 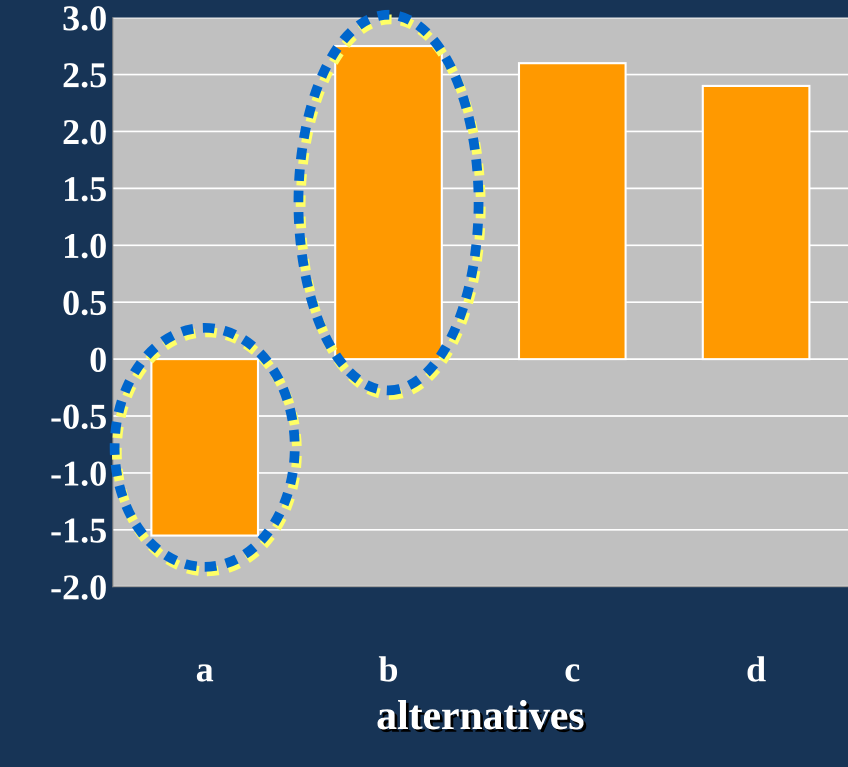 What do you see at coordinates (482, 716) in the screenshot?
I see `x-axis-title: alternatives` at bounding box center [482, 716].